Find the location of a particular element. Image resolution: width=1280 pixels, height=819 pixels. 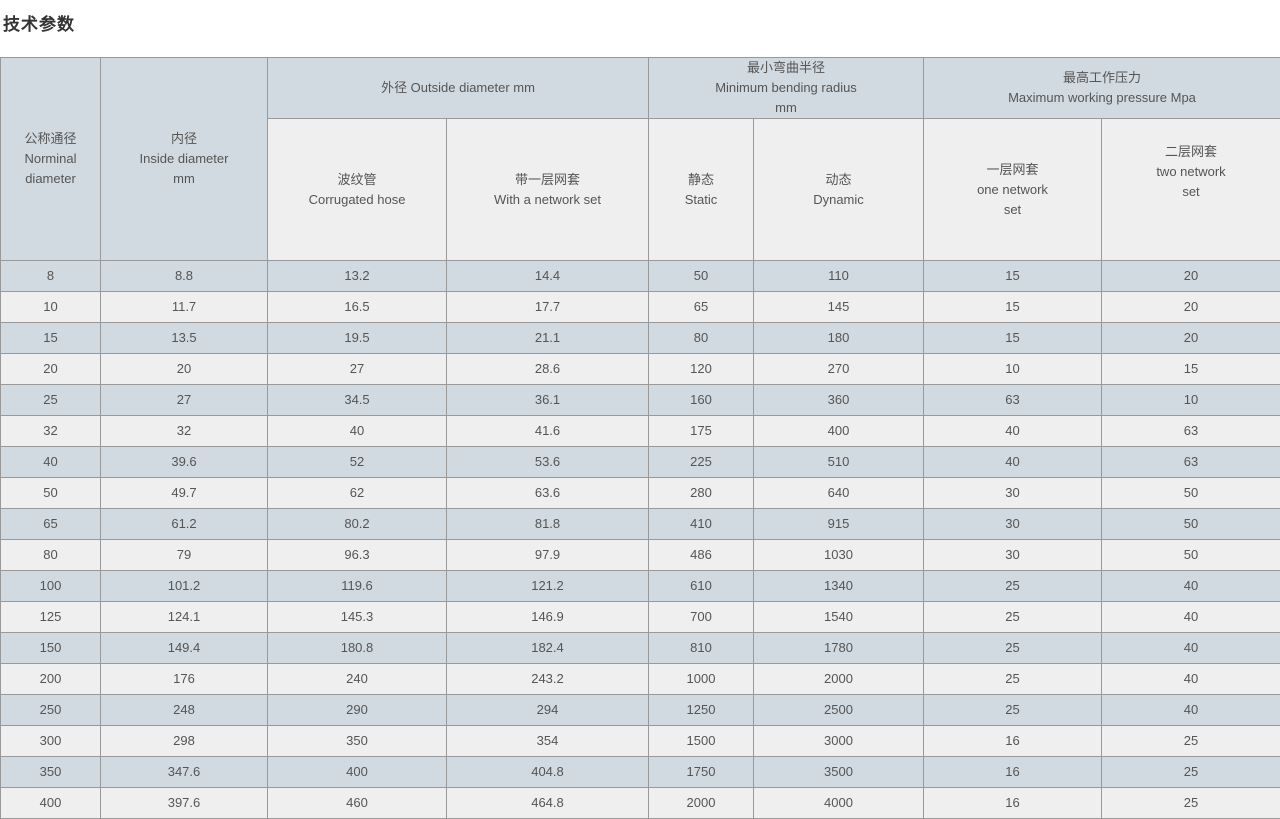

table-cell: 11.7 is located at coordinates (184, 307).